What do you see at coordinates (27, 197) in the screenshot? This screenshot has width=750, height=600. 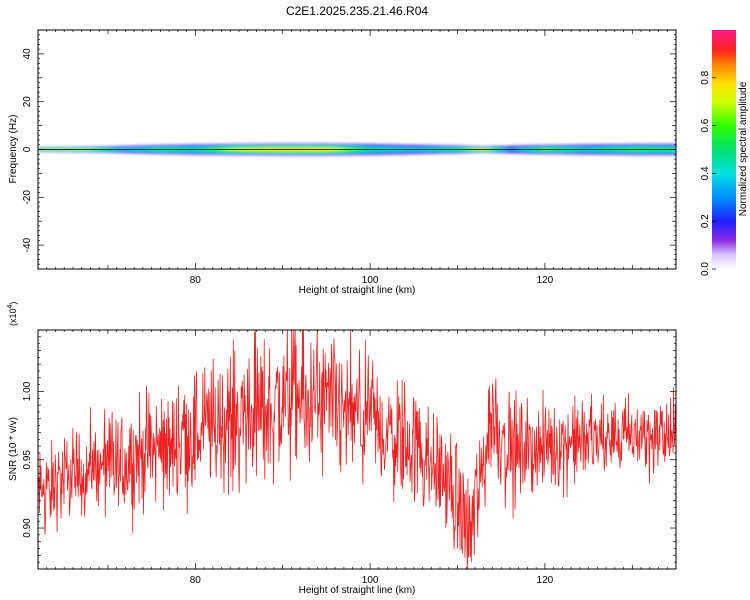 I see `spectrogram-y-tick-label: -20` at bounding box center [27, 197].